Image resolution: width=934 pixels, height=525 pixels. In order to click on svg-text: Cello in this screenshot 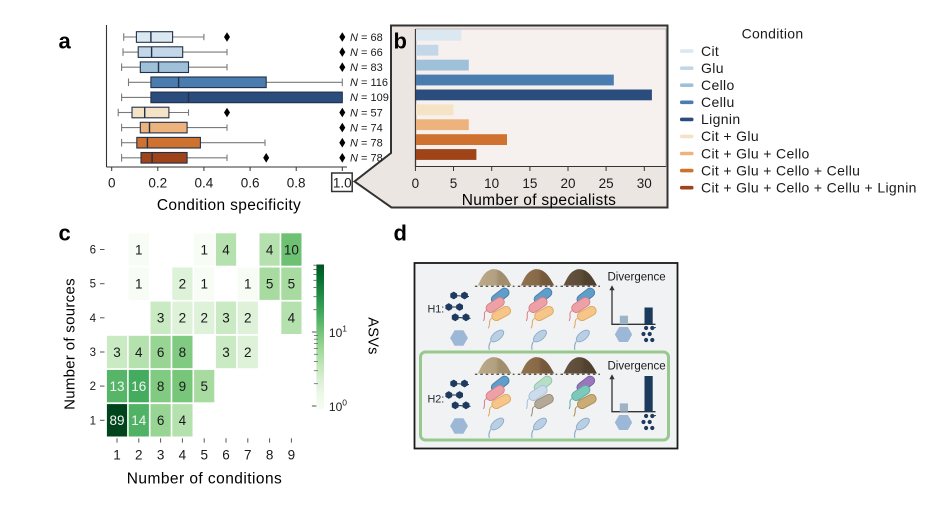, I will do `click(718, 85)`.